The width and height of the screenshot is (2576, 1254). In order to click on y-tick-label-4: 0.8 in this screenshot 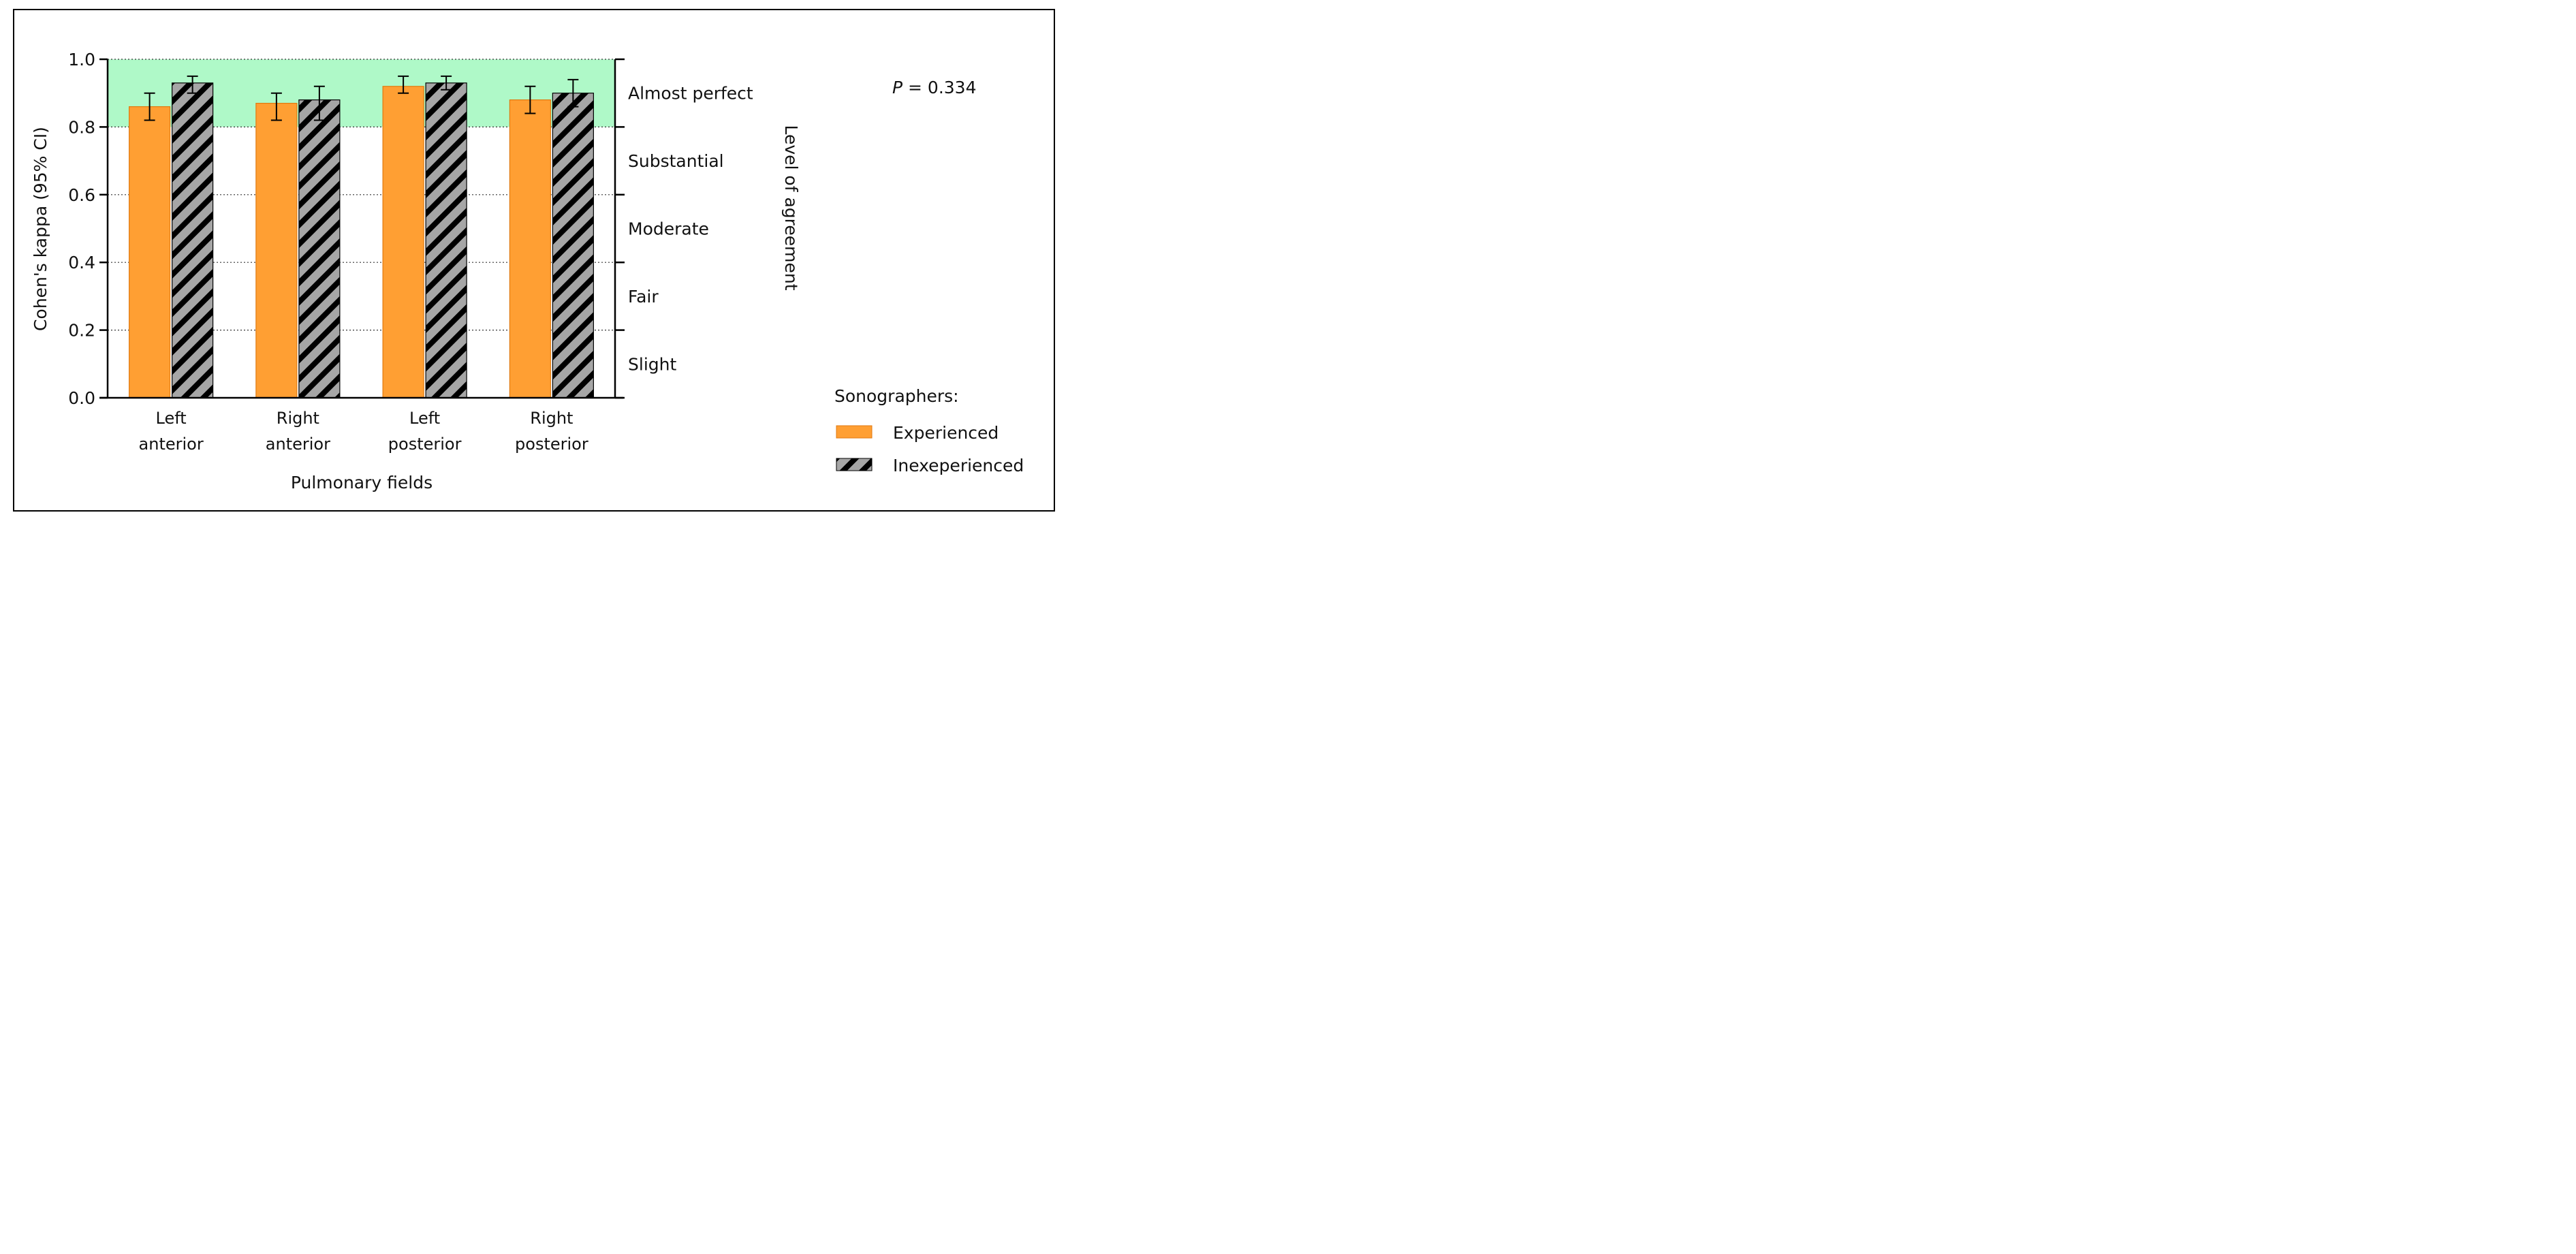, I will do `click(81, 127)`.